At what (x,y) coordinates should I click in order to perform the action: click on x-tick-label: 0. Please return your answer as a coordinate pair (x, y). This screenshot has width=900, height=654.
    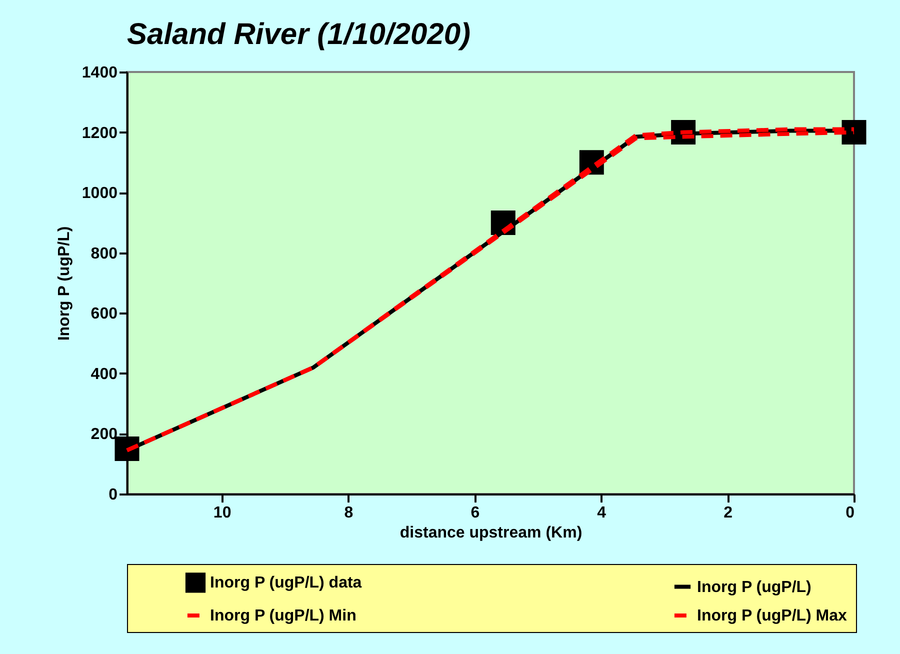
    Looking at the image, I should click on (850, 513).